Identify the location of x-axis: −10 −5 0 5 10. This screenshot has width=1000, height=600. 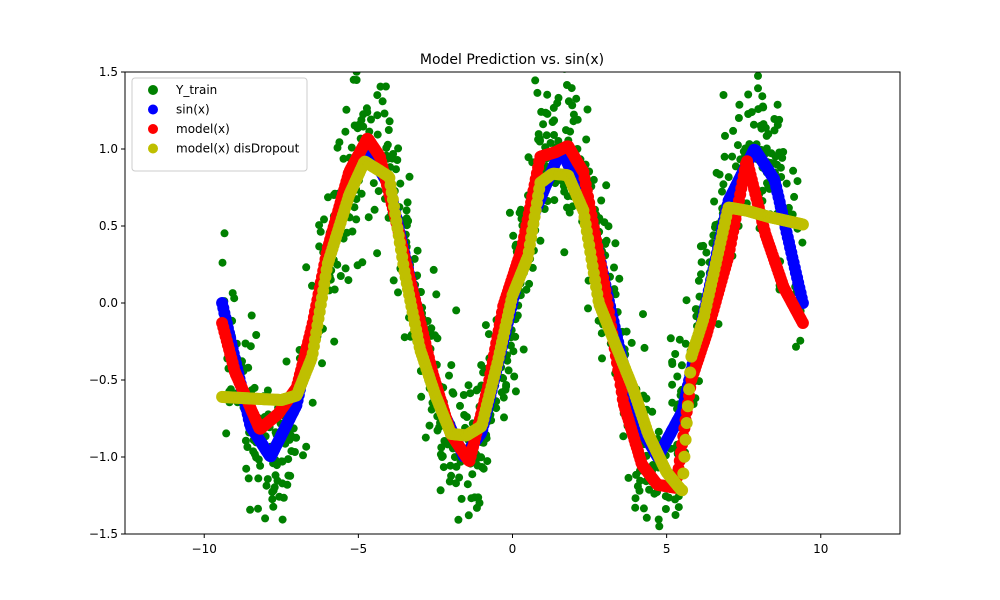
(510, 545).